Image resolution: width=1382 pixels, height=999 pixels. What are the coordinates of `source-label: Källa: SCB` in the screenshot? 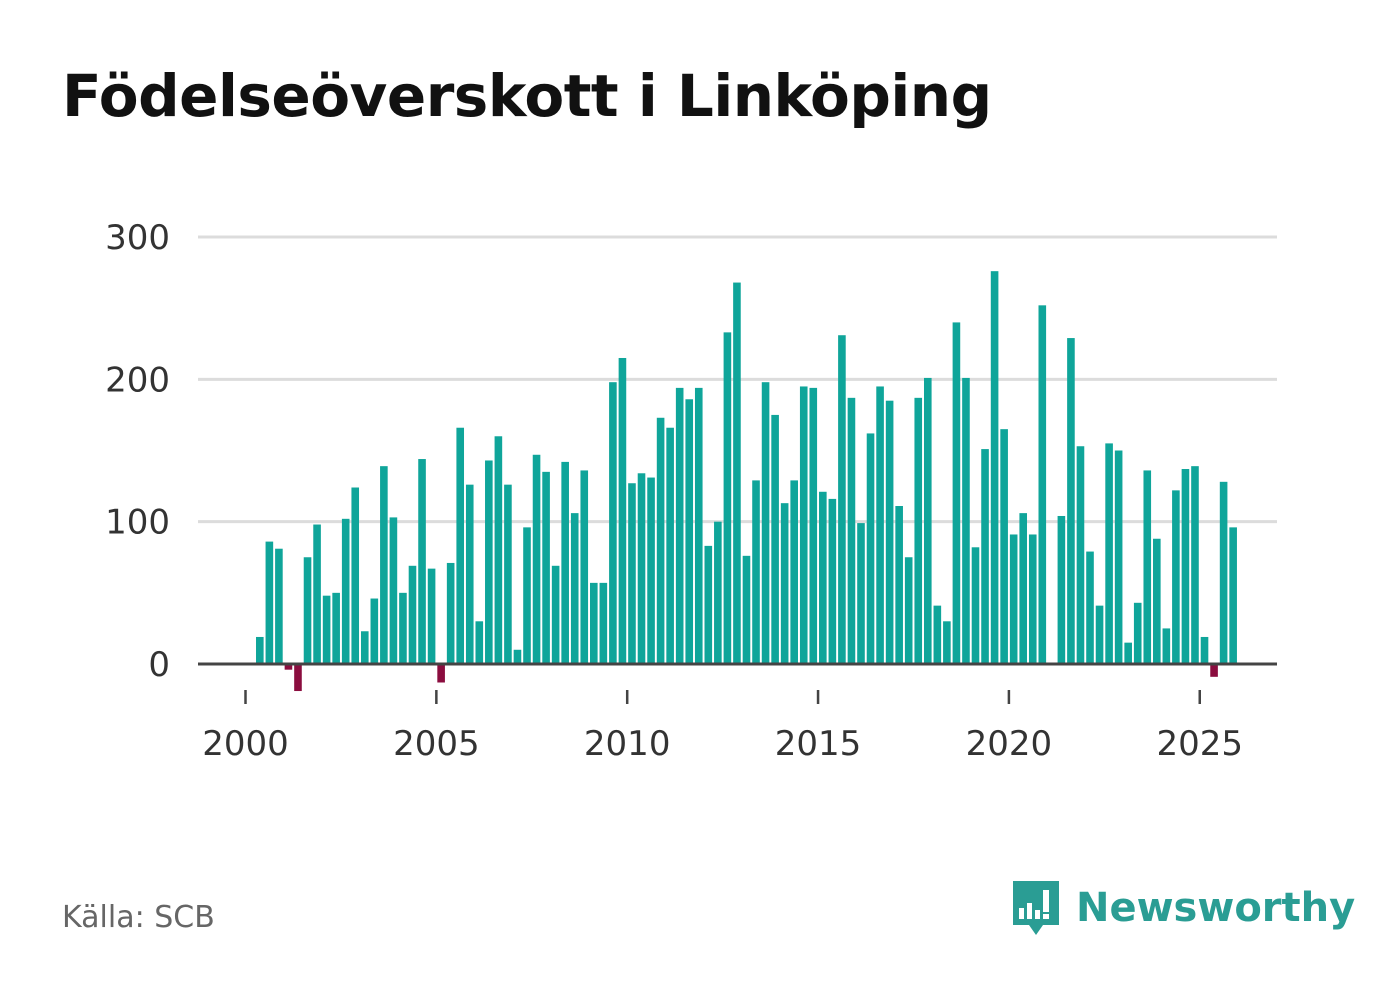 It's located at (138, 917).